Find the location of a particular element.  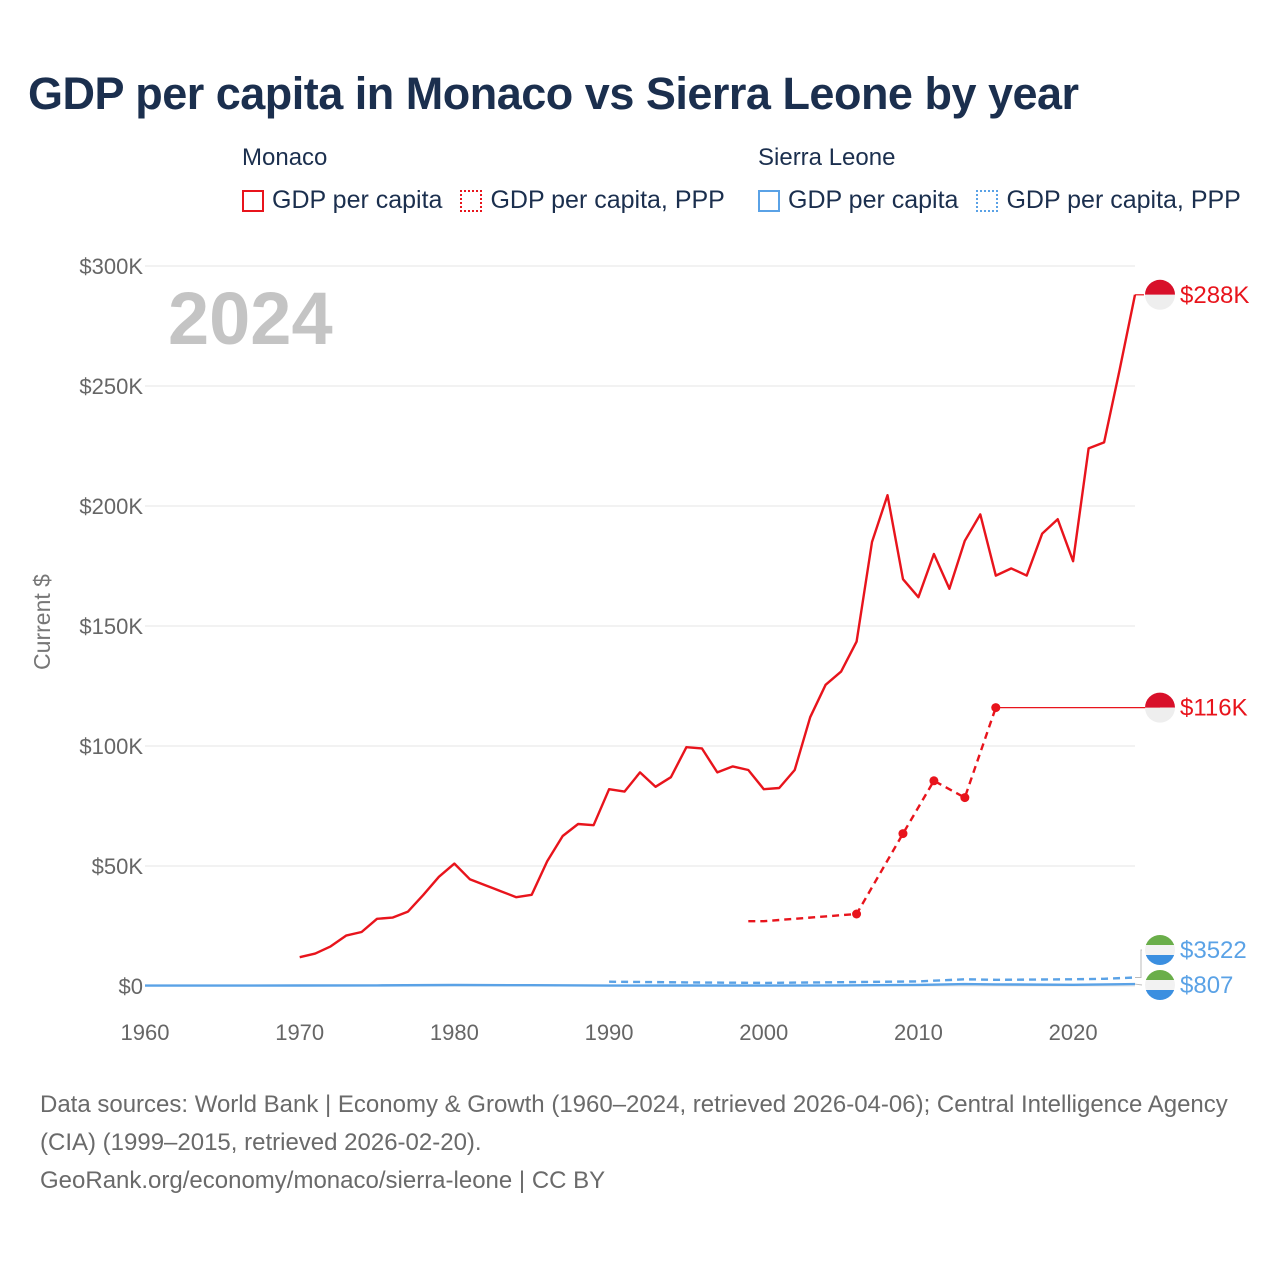

legend-country-monaco: Monaco is located at coordinates (285, 157).